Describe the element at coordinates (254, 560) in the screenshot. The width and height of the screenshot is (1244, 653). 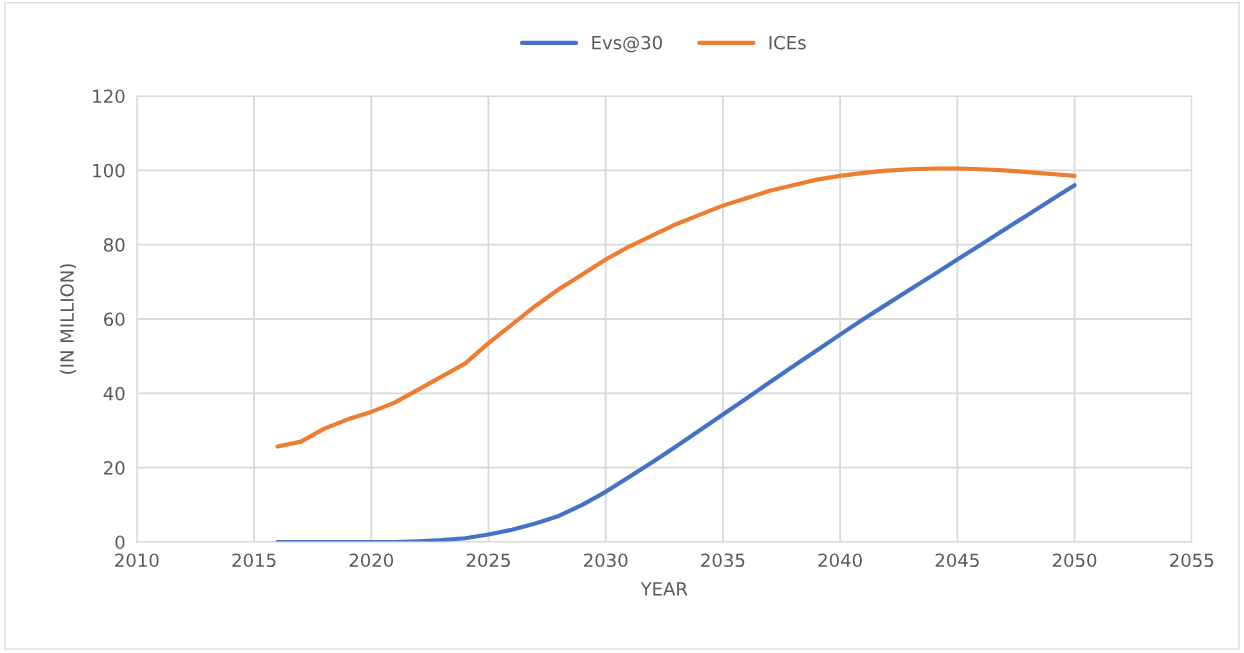
I see `x-tick-label: 2015` at that location.